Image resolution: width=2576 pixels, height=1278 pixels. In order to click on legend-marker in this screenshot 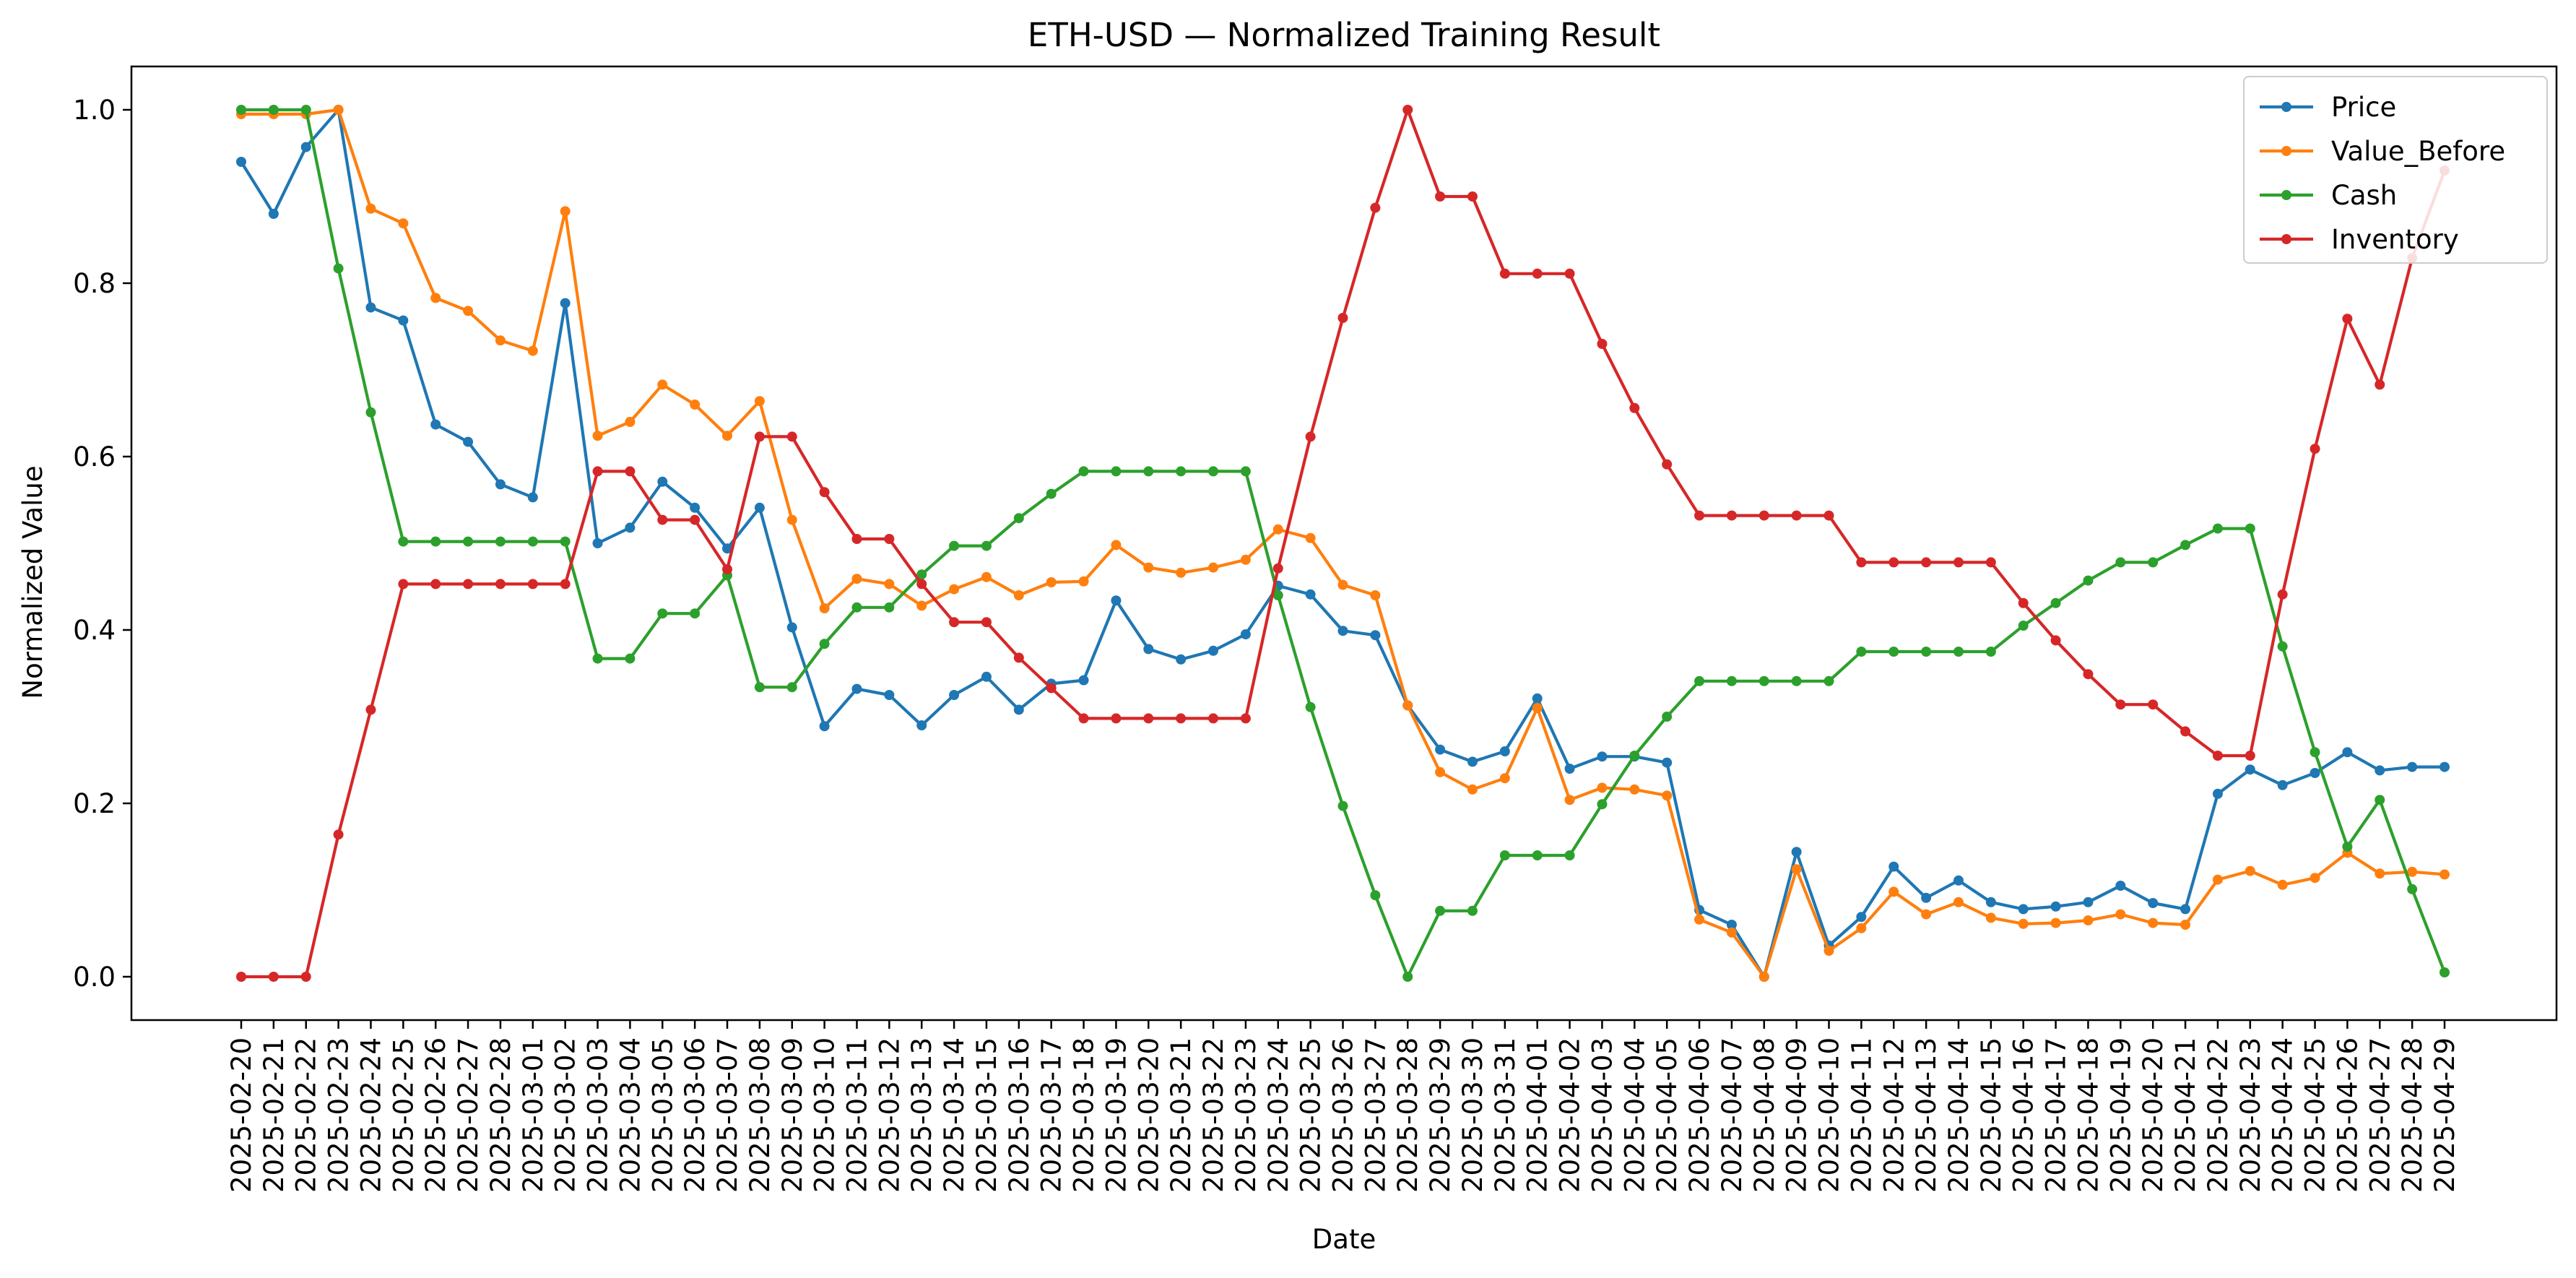, I will do `click(2286, 239)`.